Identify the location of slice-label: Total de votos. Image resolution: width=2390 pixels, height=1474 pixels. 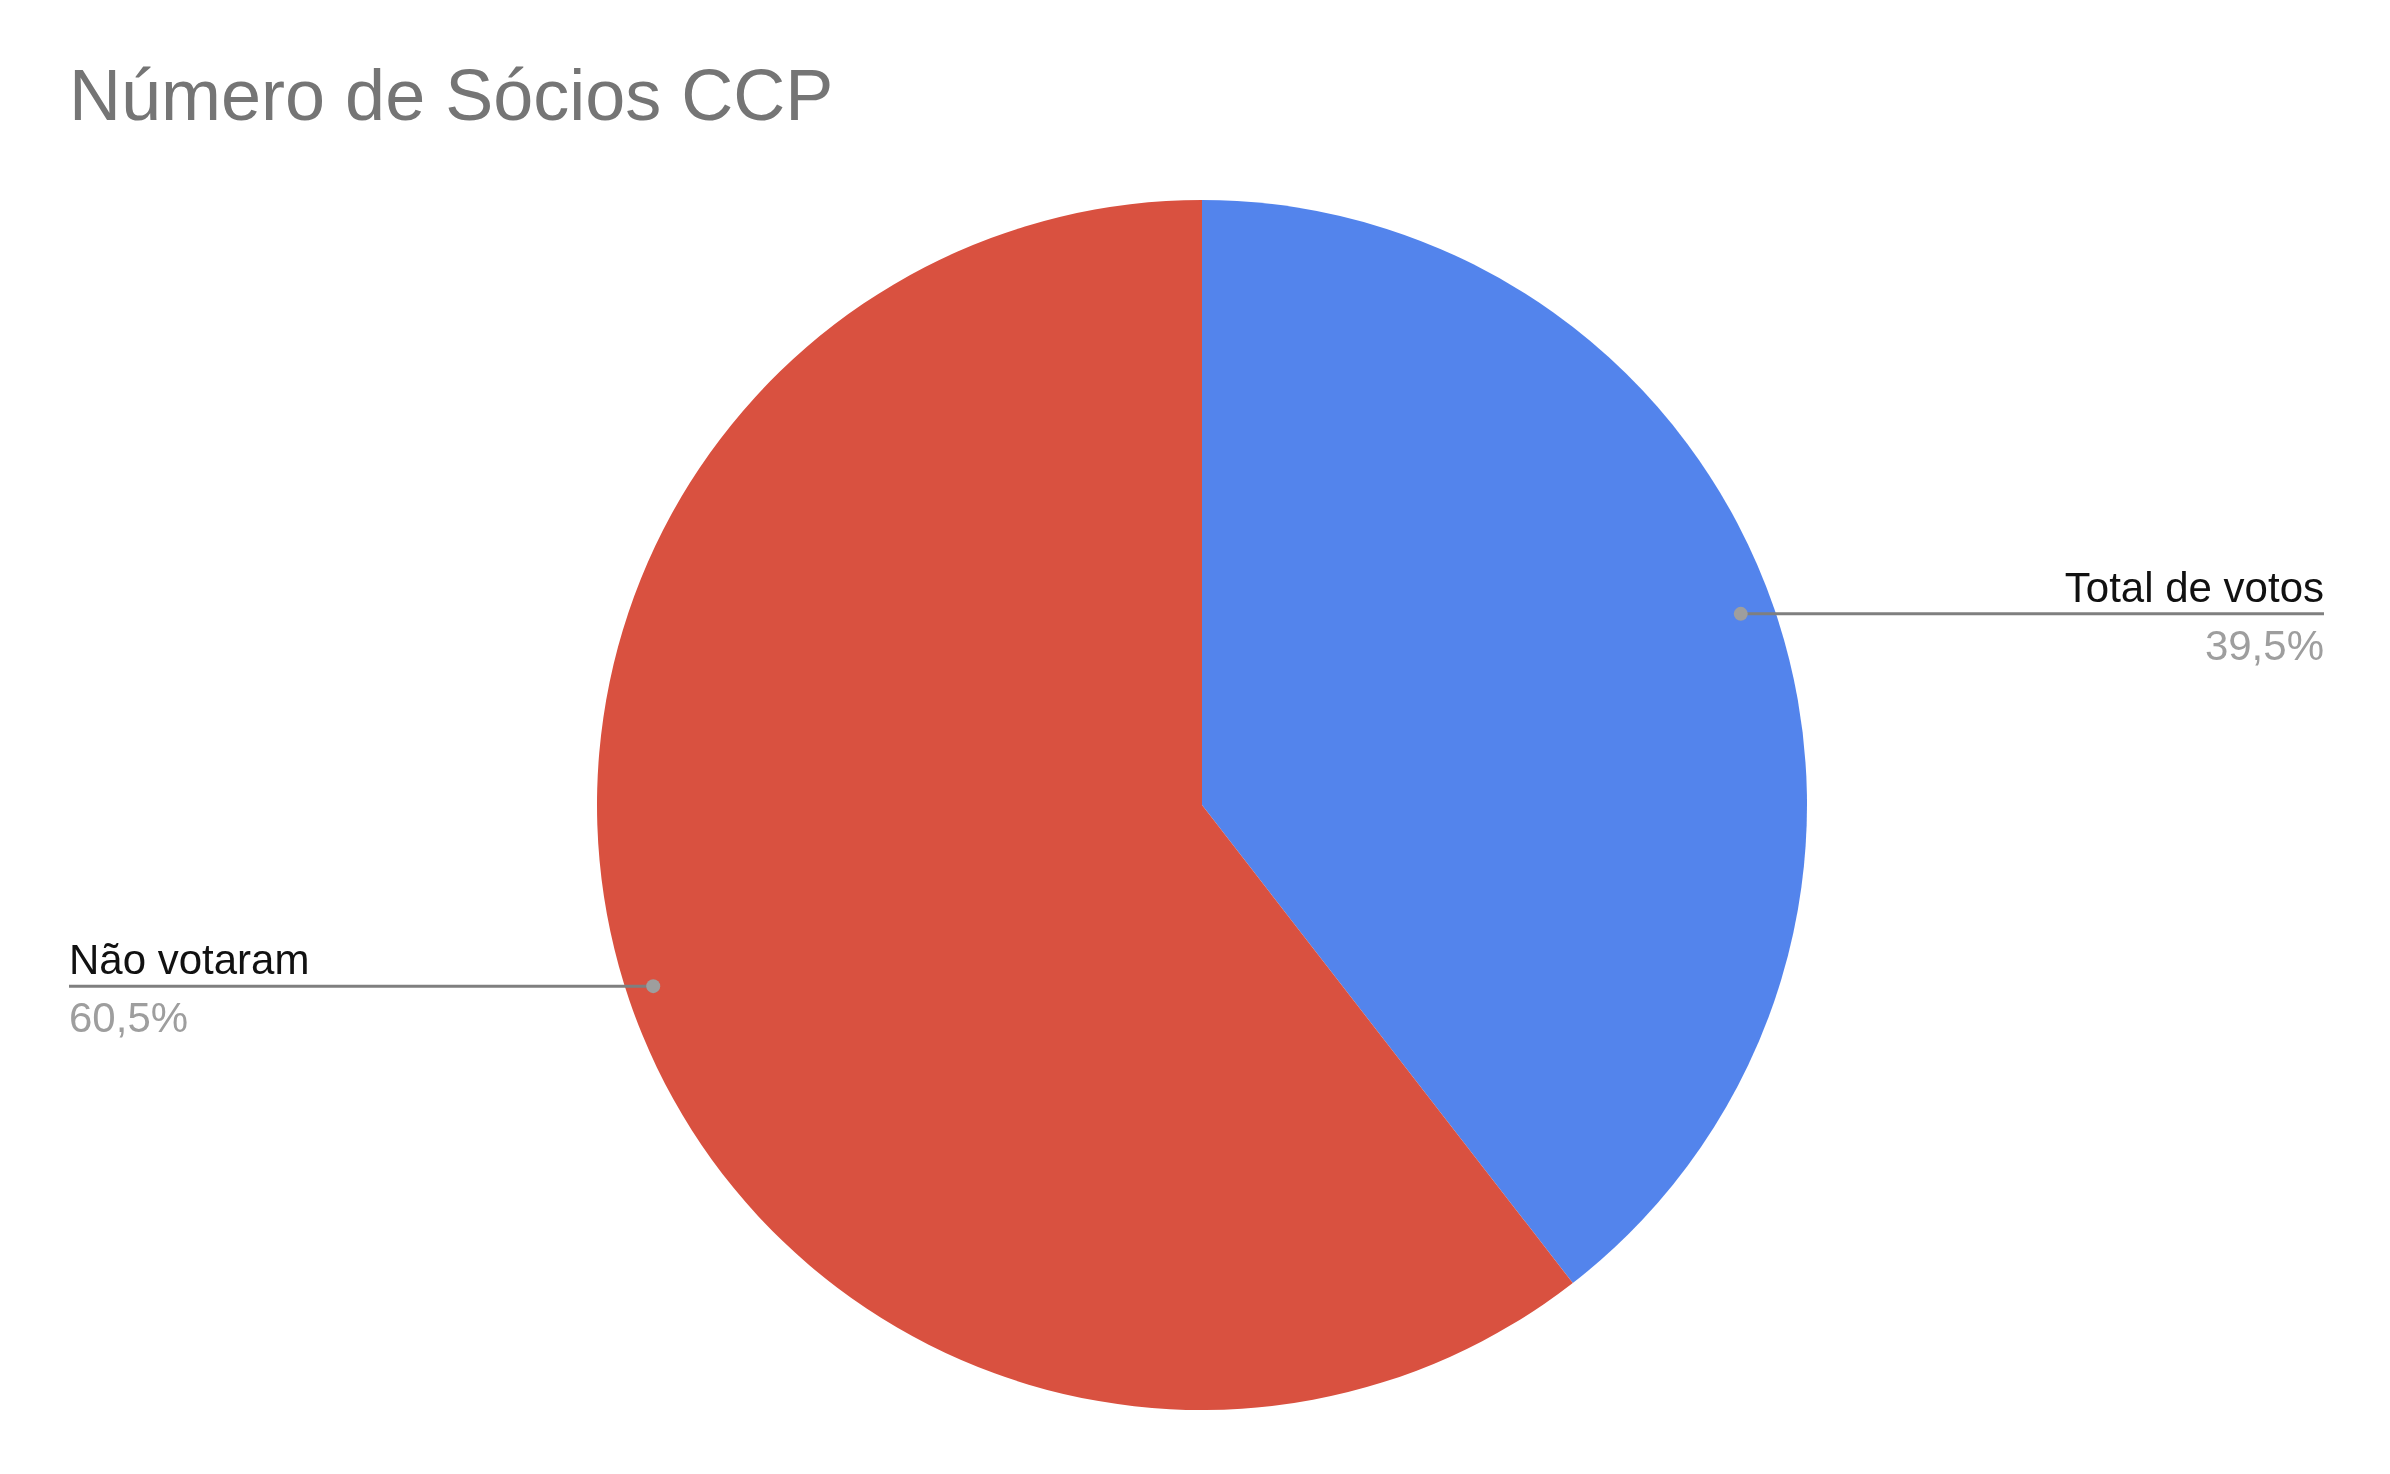
(2194, 587).